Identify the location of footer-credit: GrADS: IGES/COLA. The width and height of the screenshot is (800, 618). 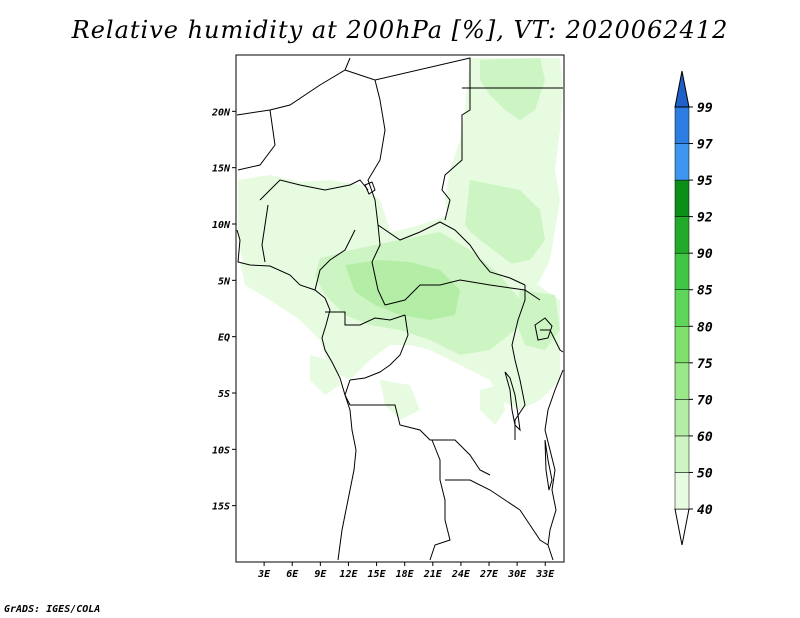
(52, 609).